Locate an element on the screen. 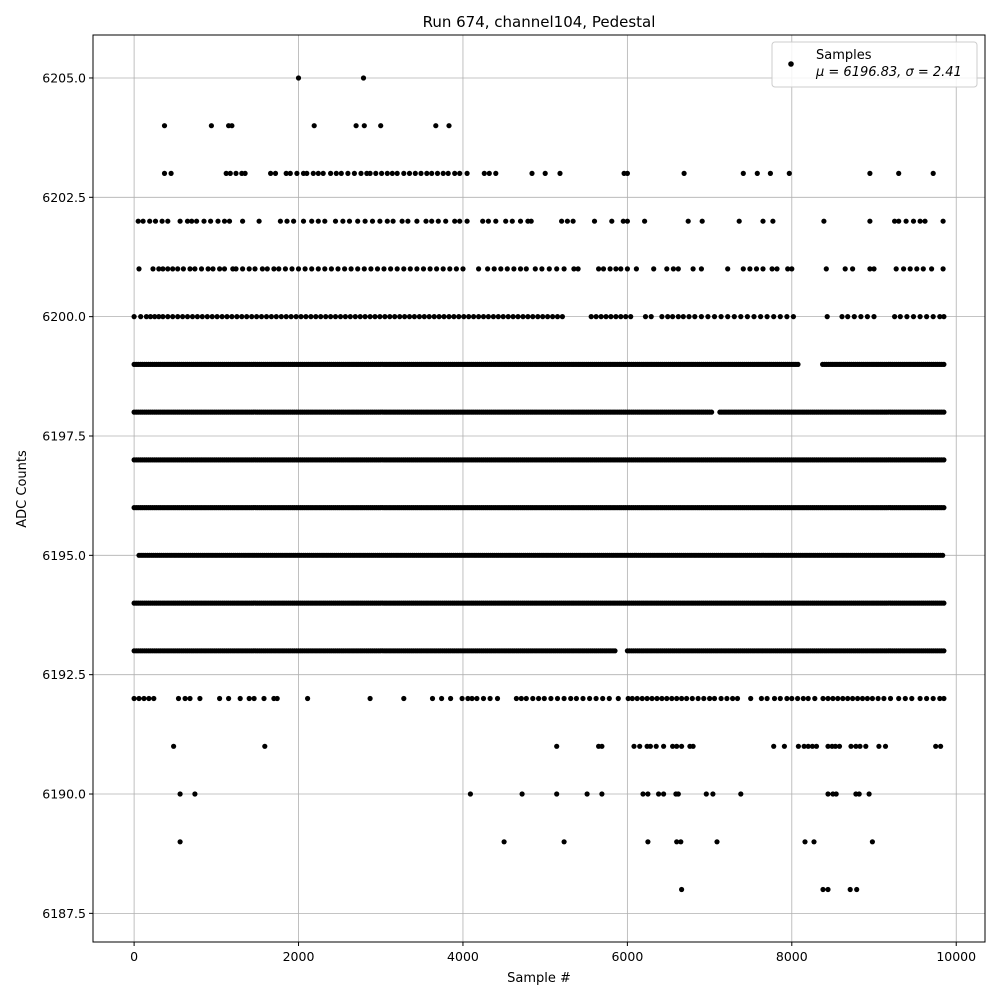  legend-box is located at coordinates (874, 64).